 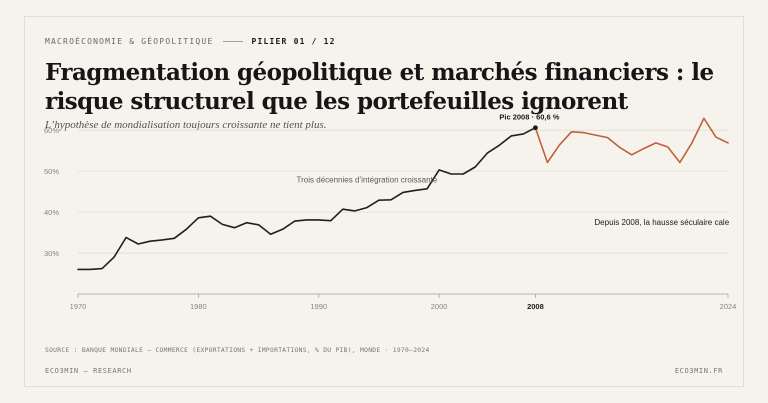 I want to click on chart-annotation: Depuis 2008, la hausse séculaire cale, so click(x=661, y=222).